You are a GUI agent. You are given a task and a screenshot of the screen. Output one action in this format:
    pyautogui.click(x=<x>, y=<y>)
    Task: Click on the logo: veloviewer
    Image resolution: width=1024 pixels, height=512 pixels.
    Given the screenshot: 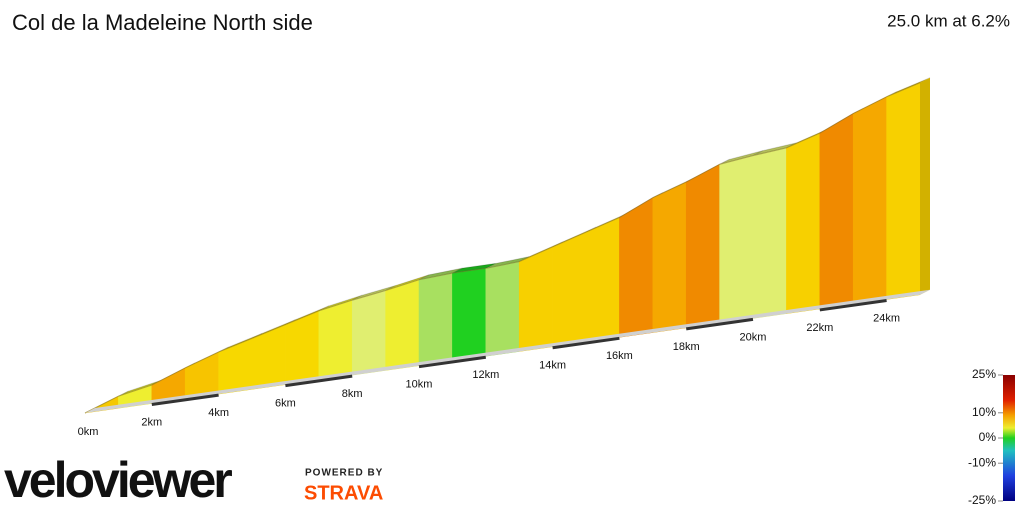 What is the action you would take?
    pyautogui.click(x=118, y=480)
    